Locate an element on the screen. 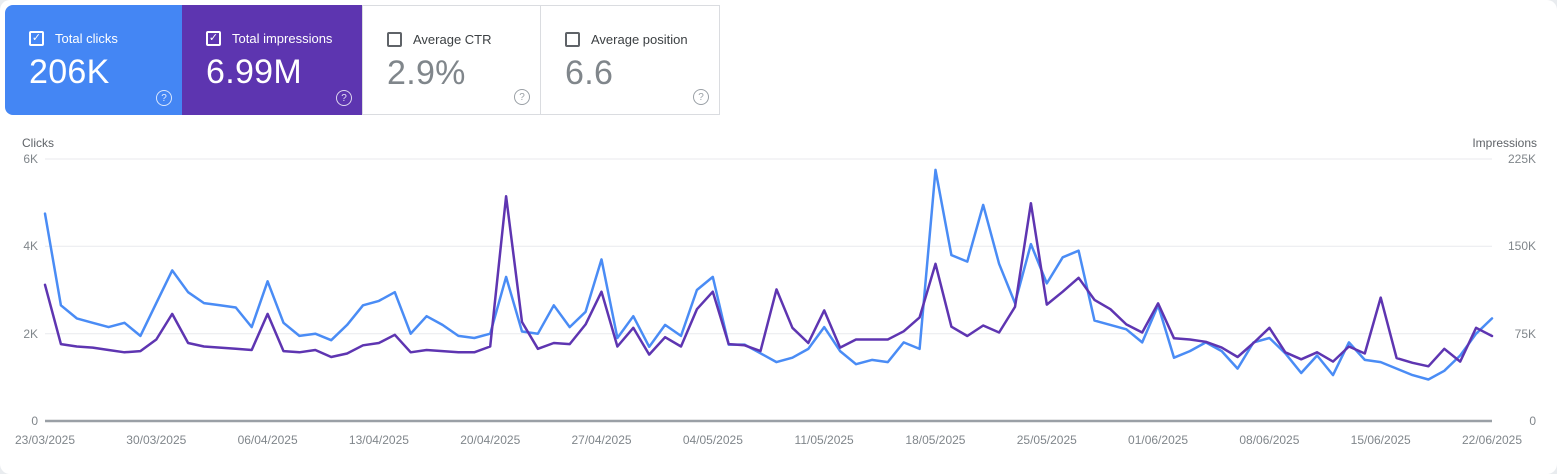  metric-card-total-clicks: ✓ Total clicks 206K ? is located at coordinates (93, 60).